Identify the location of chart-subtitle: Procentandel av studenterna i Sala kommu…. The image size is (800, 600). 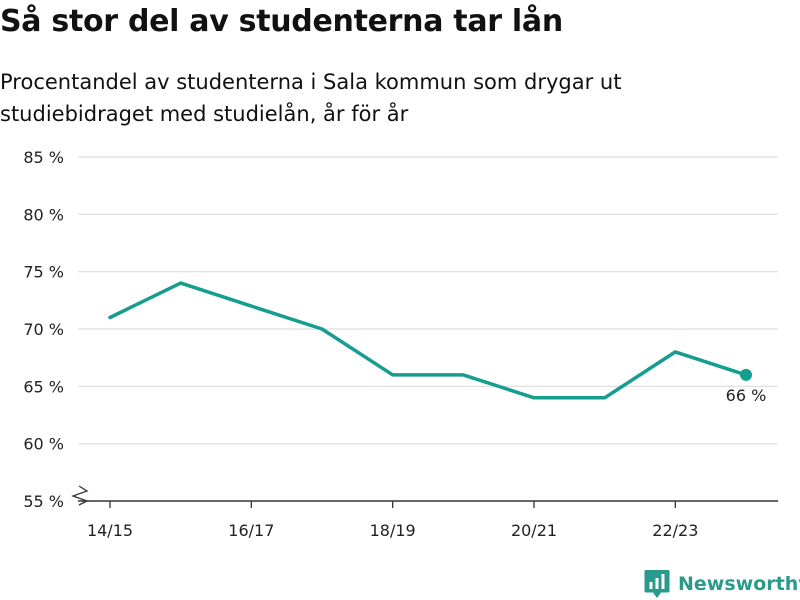
(311, 98).